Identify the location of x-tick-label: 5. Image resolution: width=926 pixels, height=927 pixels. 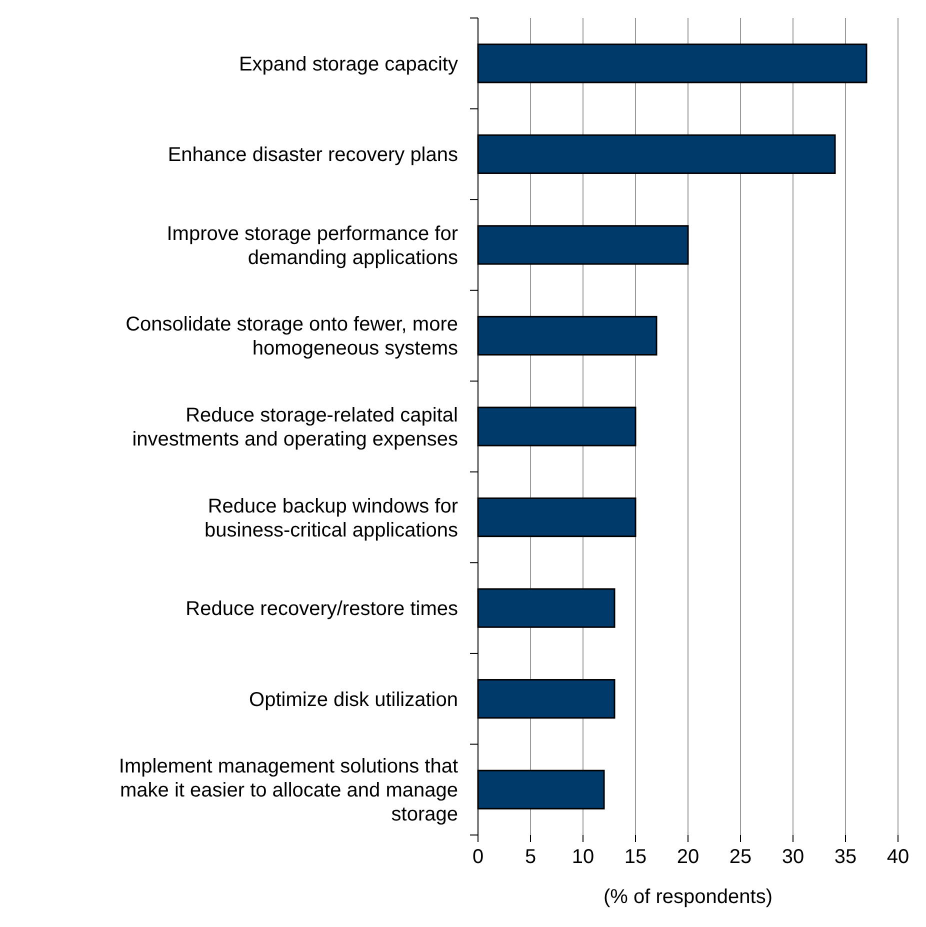
(530, 857).